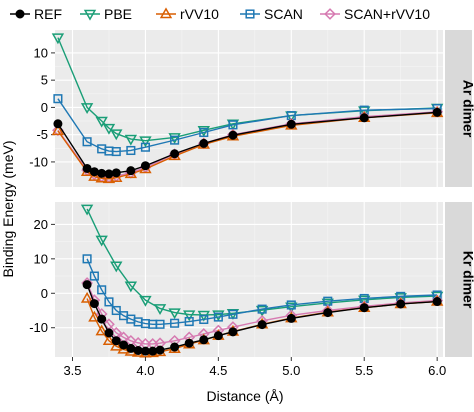  I want to click on strip-label: Kr dimer, so click(467, 280).